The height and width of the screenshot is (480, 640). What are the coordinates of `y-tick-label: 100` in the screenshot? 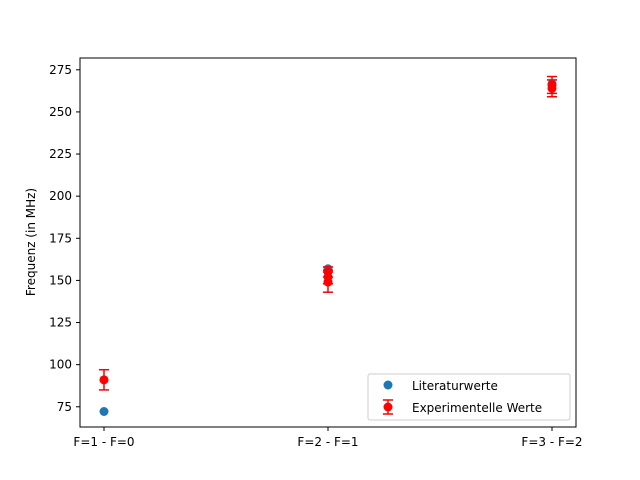 It's located at (60, 365).